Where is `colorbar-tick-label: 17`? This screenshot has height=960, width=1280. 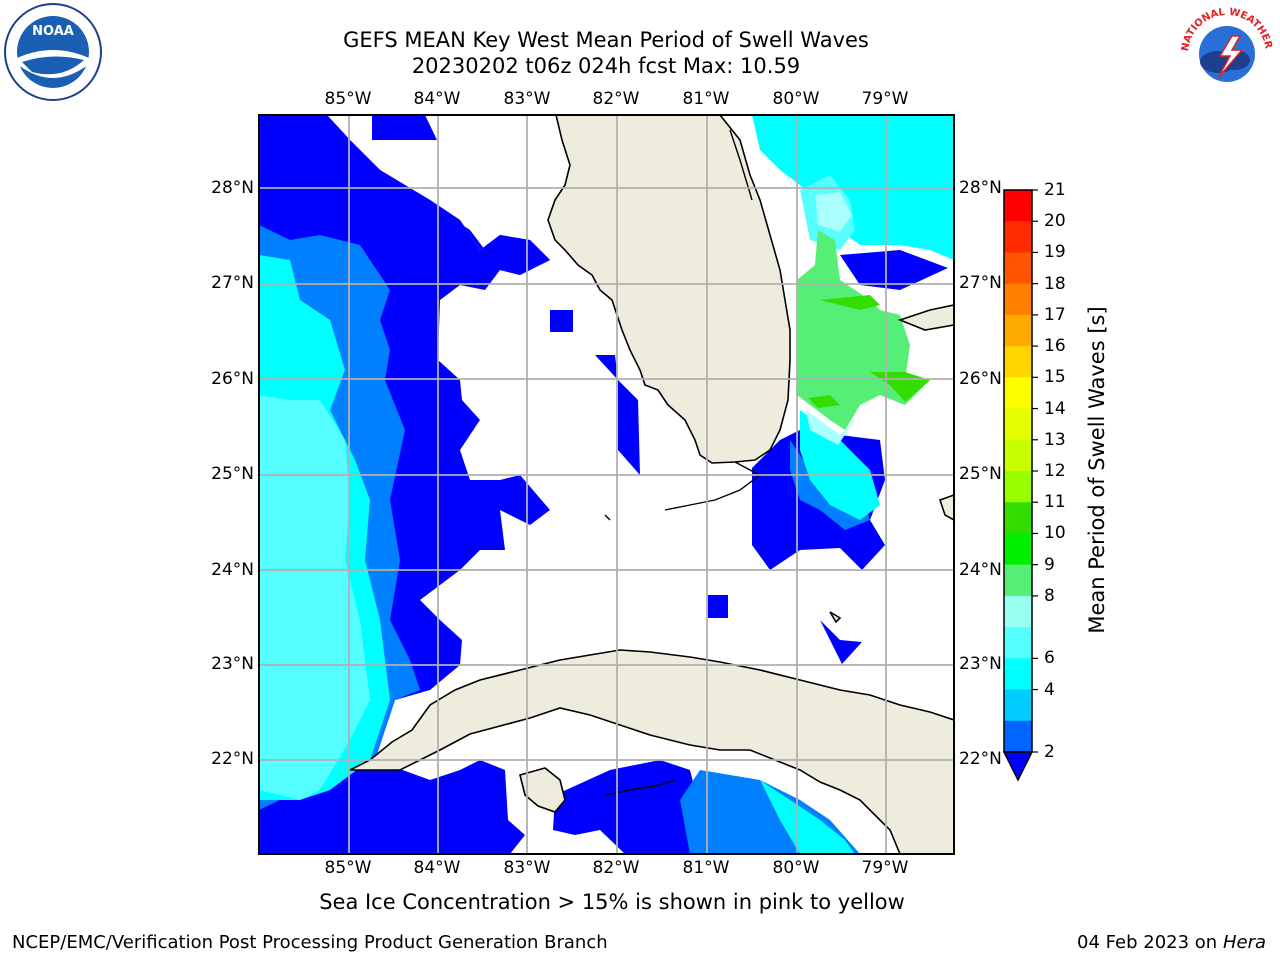 colorbar-tick-label: 17 is located at coordinates (1055, 314).